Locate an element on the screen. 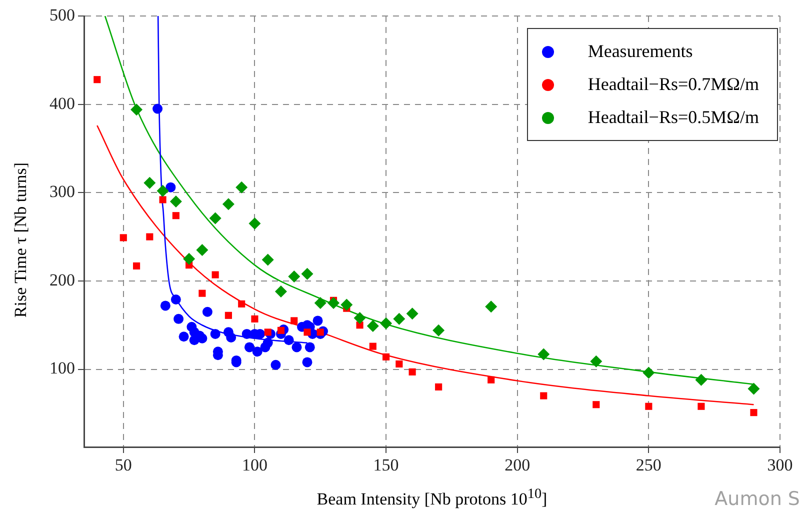 This screenshot has width=800, height=518. x-axis-title: Beam Intensity [Nb protons 10$^{10}$] is located at coordinates (432, 497).